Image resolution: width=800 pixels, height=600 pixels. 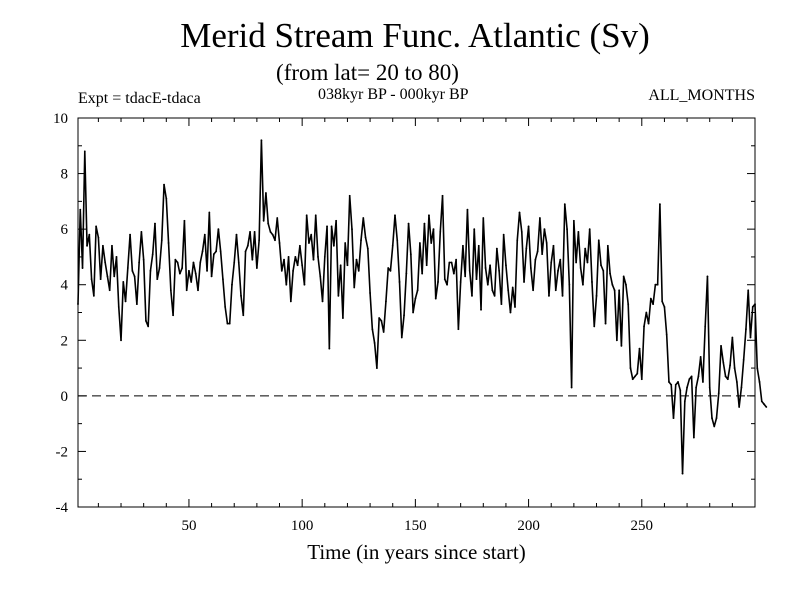 I want to click on y-tick-label: 2, so click(x=65, y=341).